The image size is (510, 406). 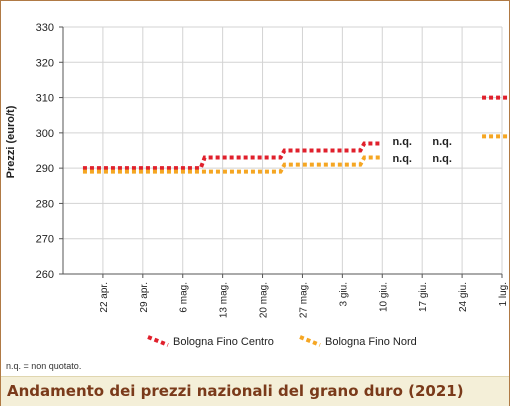 What do you see at coordinates (11, 141) in the screenshot?
I see `y-axis-title: Prezzi (euro/t)` at bounding box center [11, 141].